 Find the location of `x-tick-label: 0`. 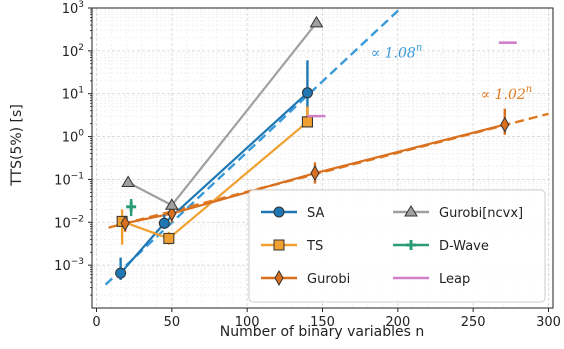

x-tick-label: 0 is located at coordinates (96, 322).